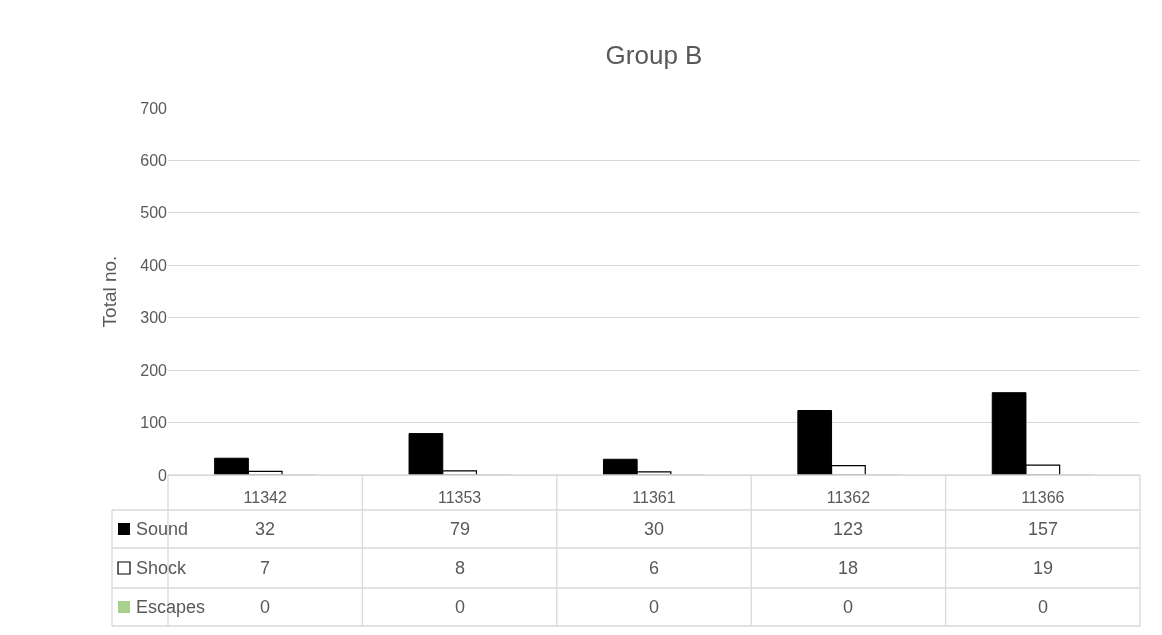 The height and width of the screenshot is (635, 1162). Describe the element at coordinates (848, 498) in the screenshot. I see `x-tick-label: 11362` at that location.